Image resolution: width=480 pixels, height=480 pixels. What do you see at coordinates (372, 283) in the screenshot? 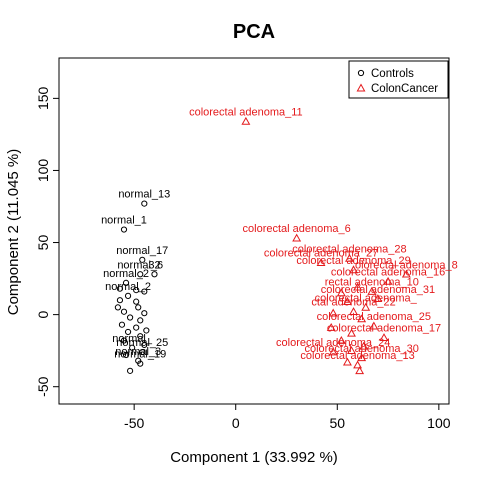
I see `point-label: rectal adenoma_10` at bounding box center [372, 283].